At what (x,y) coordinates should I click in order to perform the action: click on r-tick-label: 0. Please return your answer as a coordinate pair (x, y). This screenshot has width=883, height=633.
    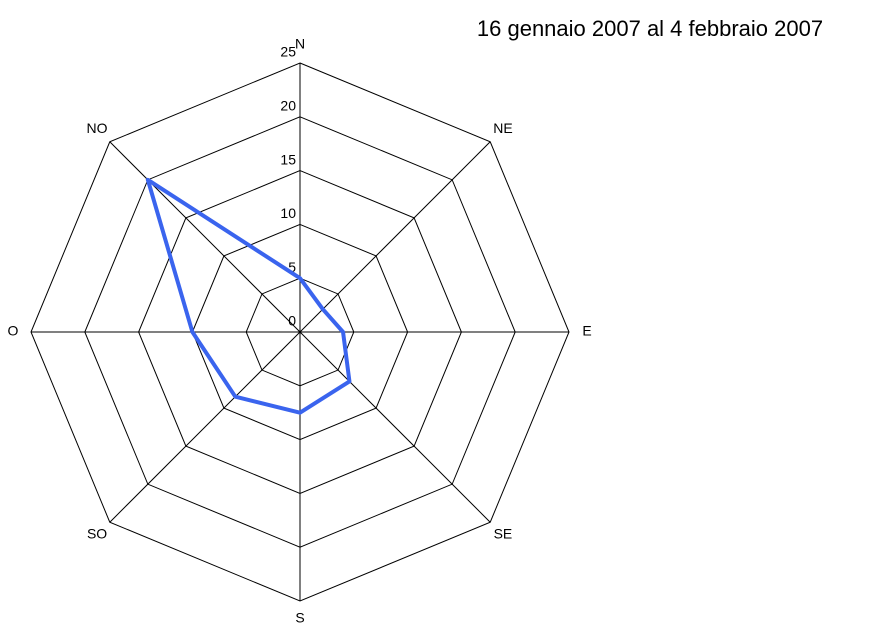
    Looking at the image, I should click on (292, 321).